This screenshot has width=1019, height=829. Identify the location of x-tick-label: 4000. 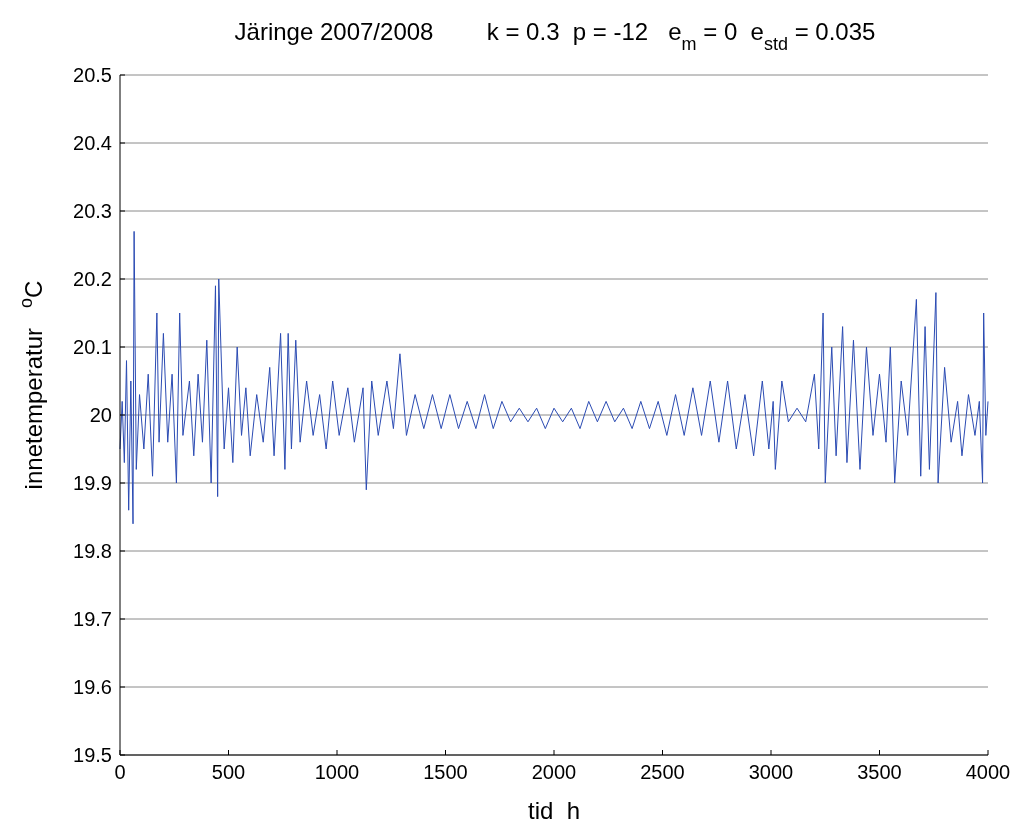
(988, 772).